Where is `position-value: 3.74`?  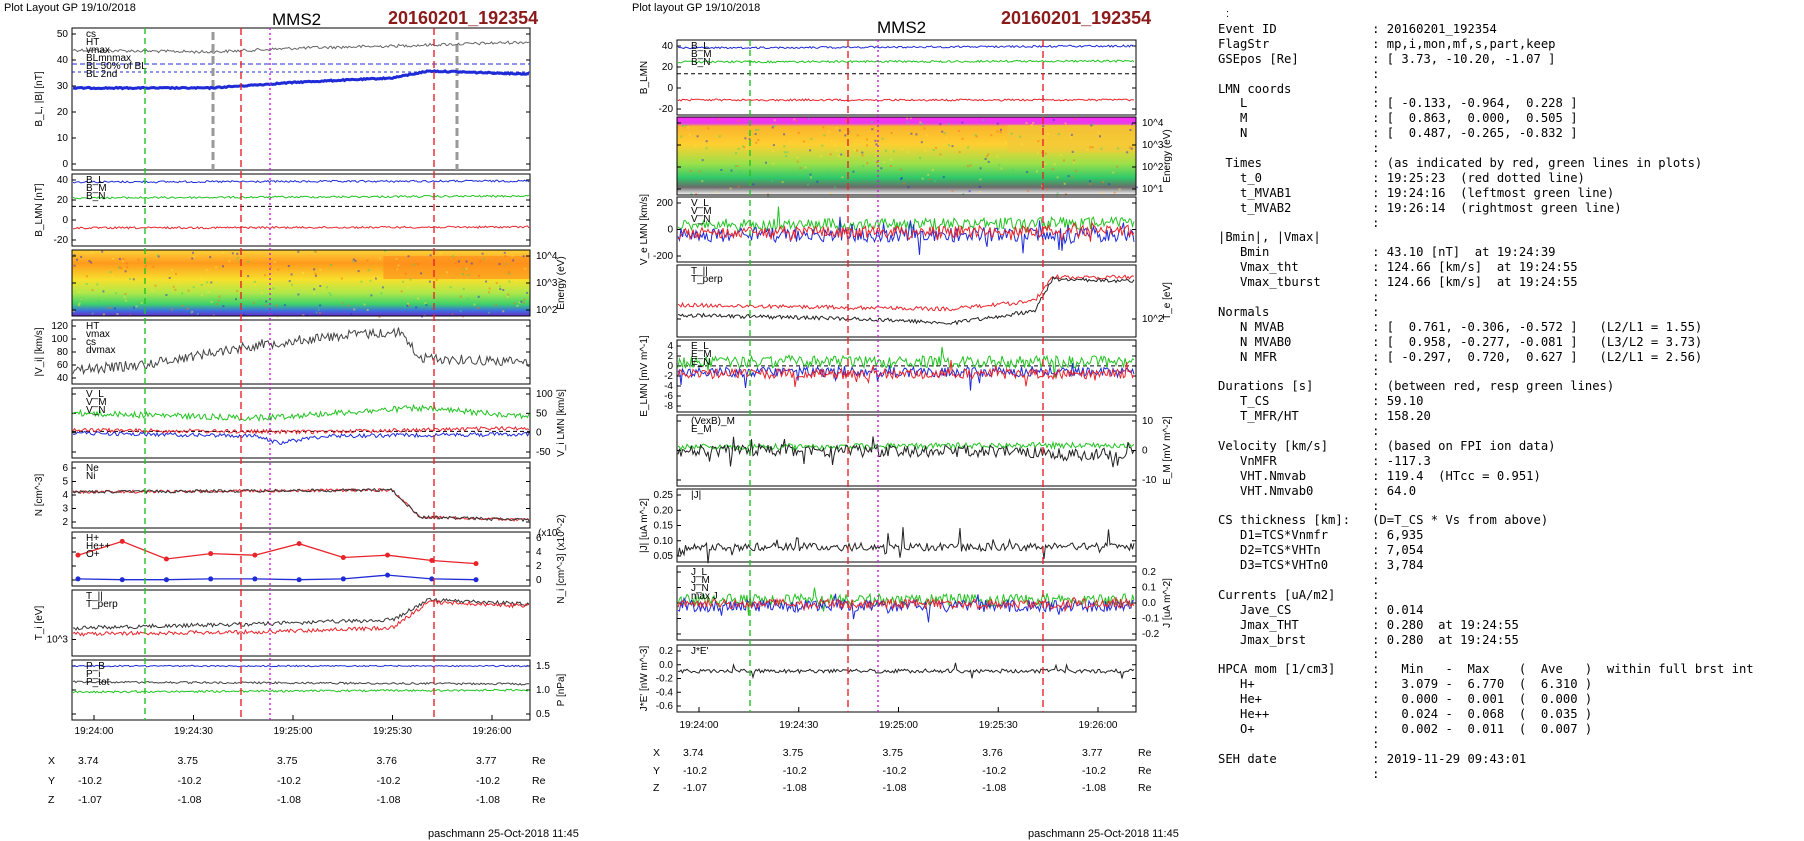
position-value: 3.74 is located at coordinates (693, 753).